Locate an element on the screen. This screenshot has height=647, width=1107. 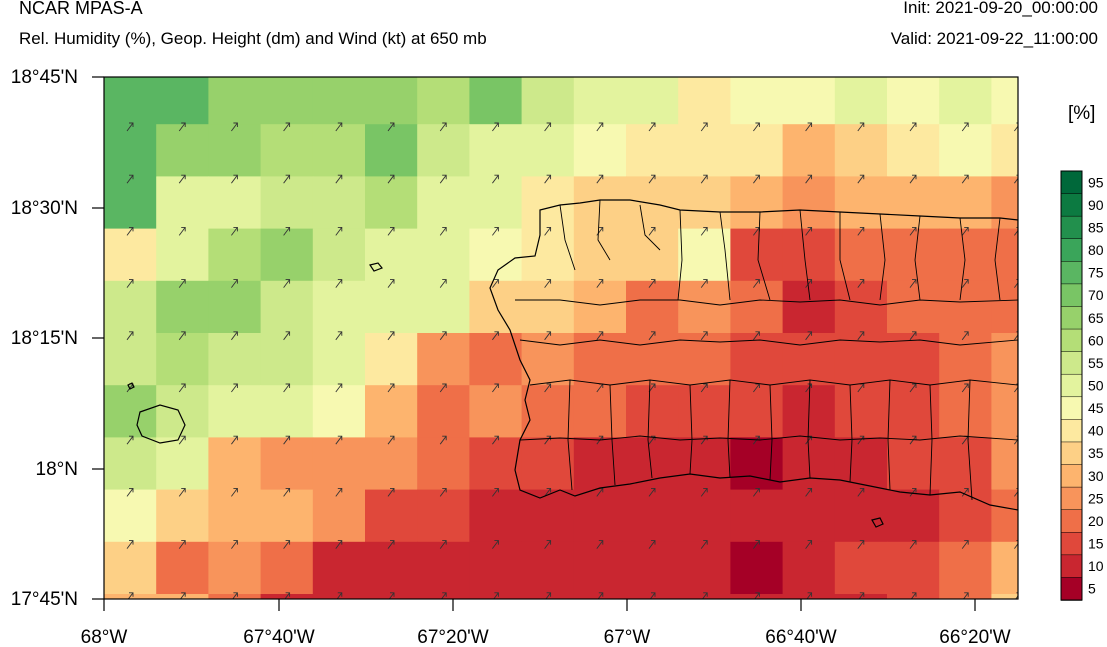
lat-tick-label: 18°N is located at coordinates (57, 469).